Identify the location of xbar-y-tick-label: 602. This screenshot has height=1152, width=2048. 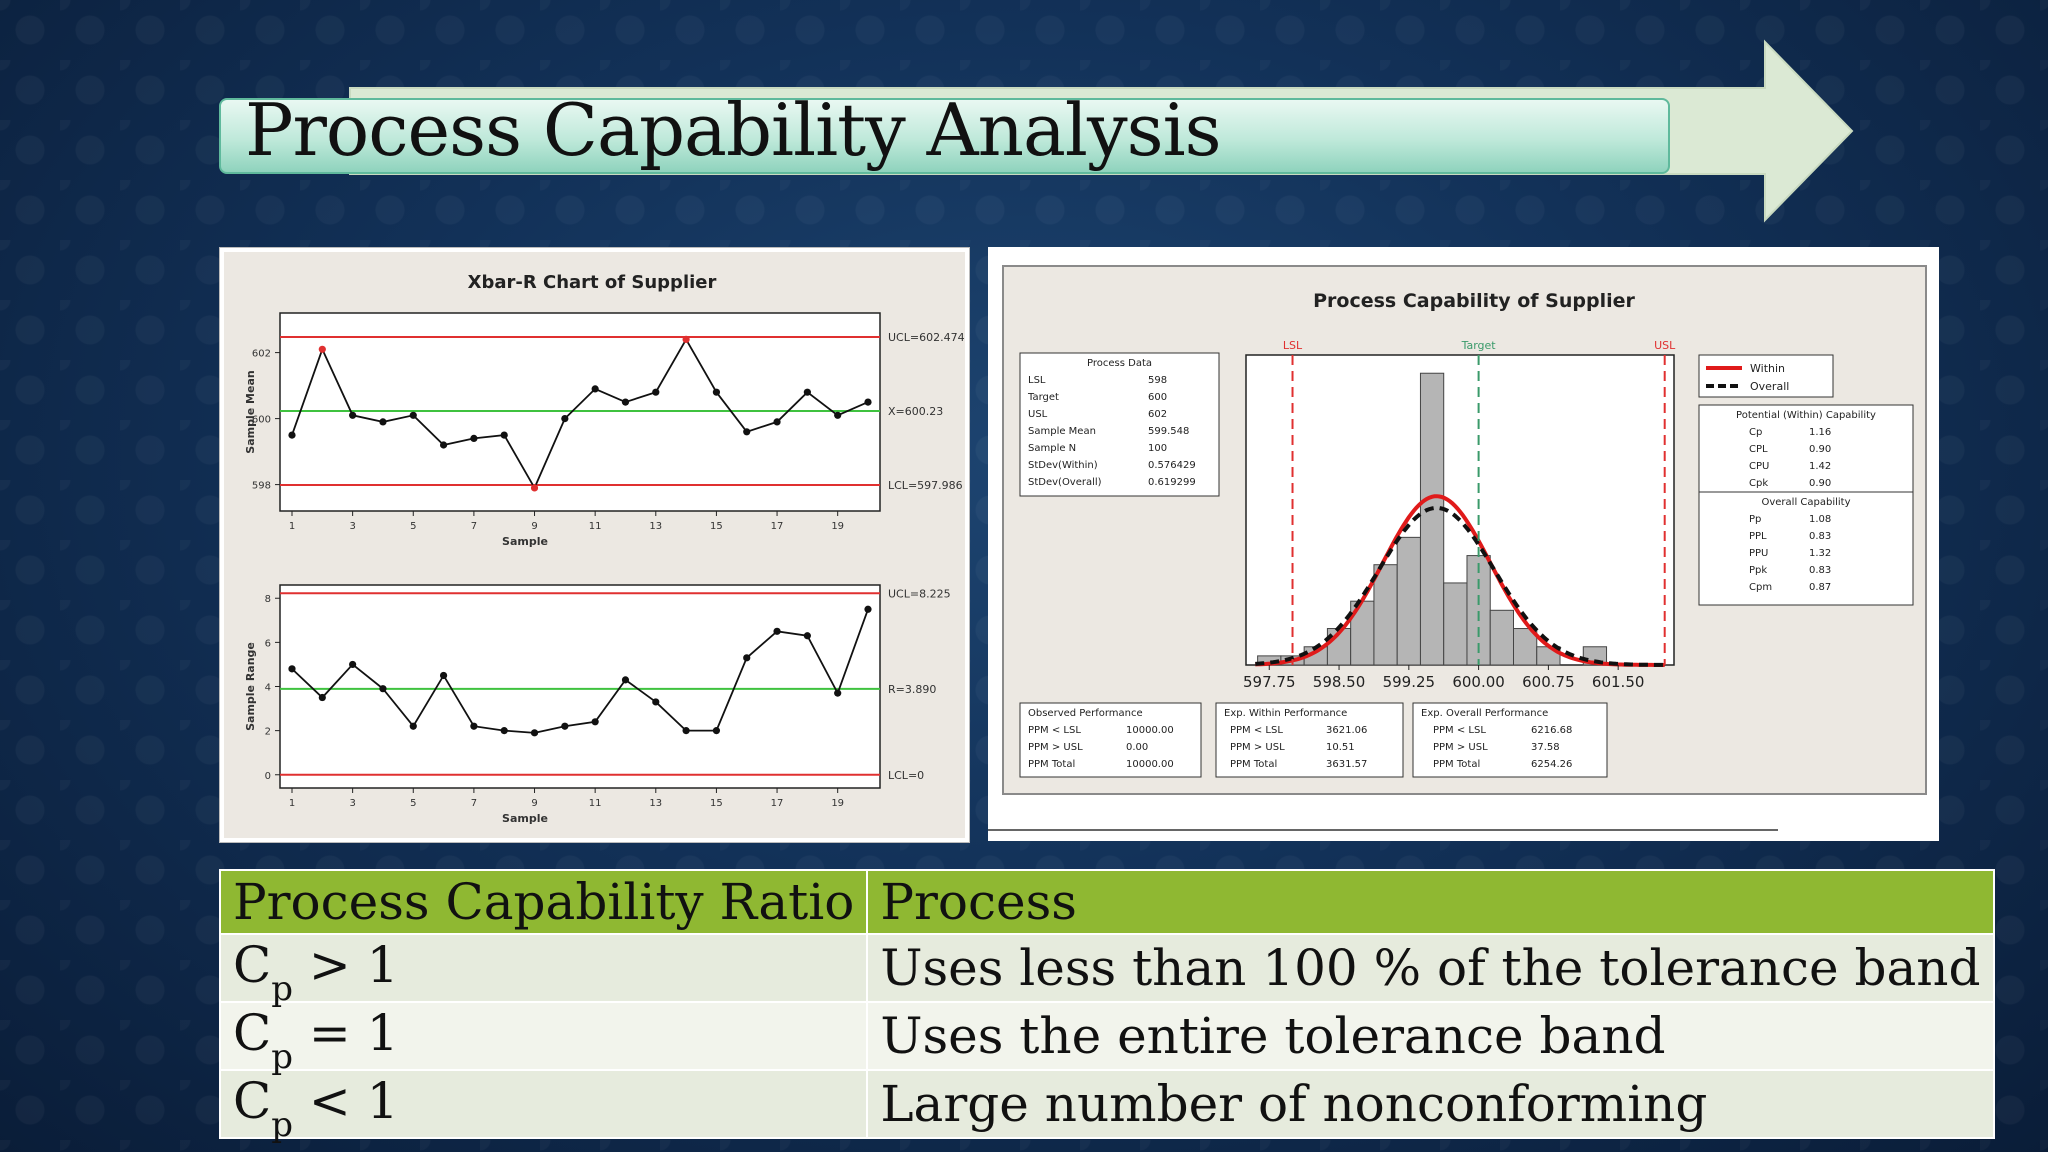
(261, 354).